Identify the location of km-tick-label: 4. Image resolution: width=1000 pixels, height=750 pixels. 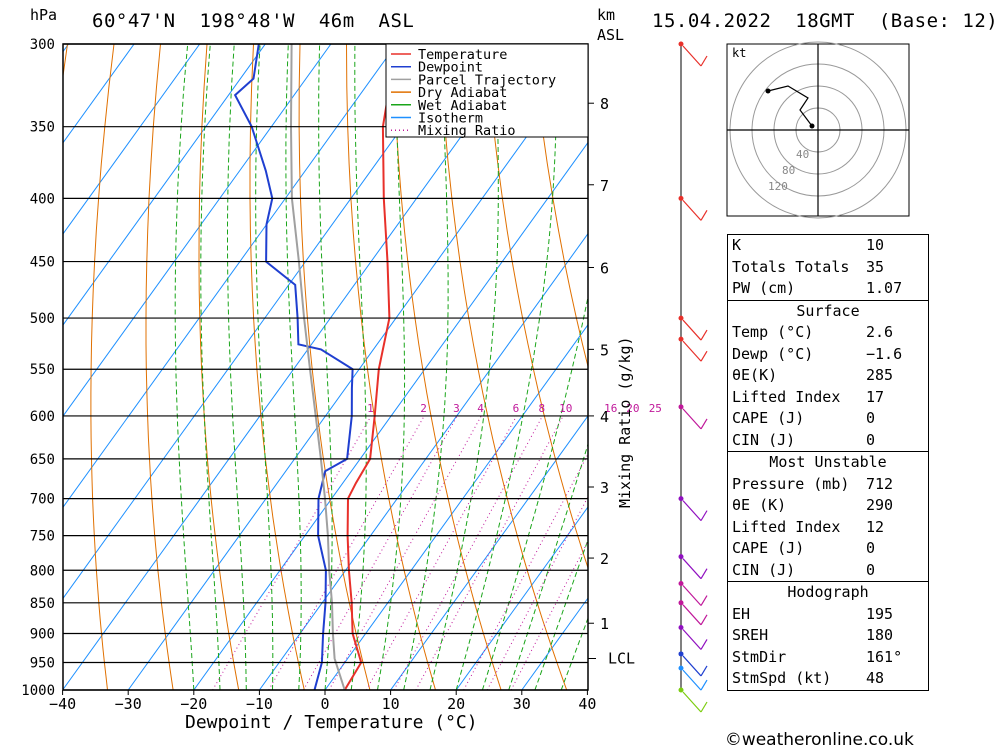
(604, 417).